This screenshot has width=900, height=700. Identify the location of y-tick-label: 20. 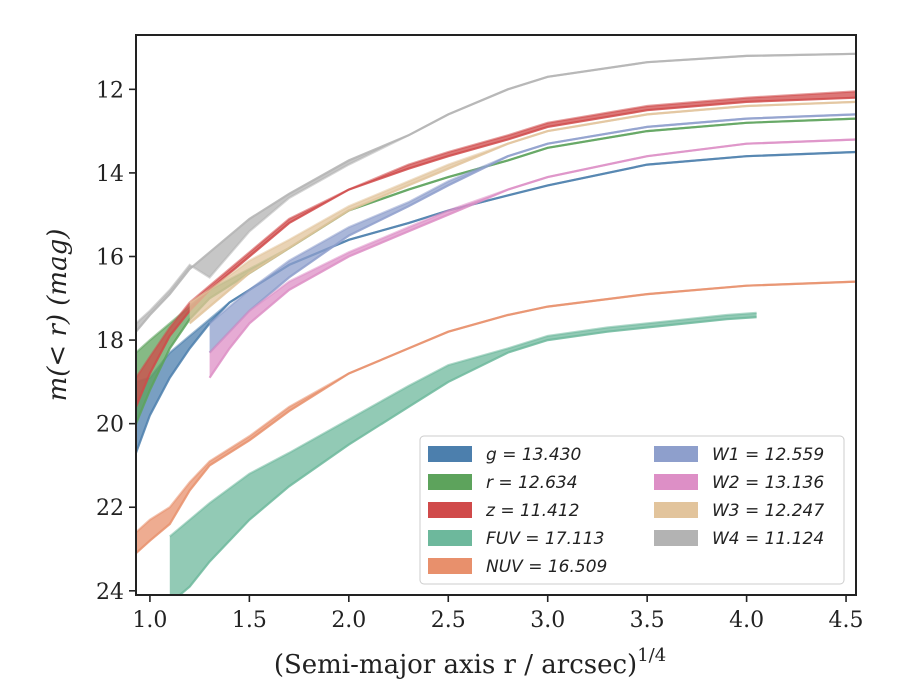
(110, 425).